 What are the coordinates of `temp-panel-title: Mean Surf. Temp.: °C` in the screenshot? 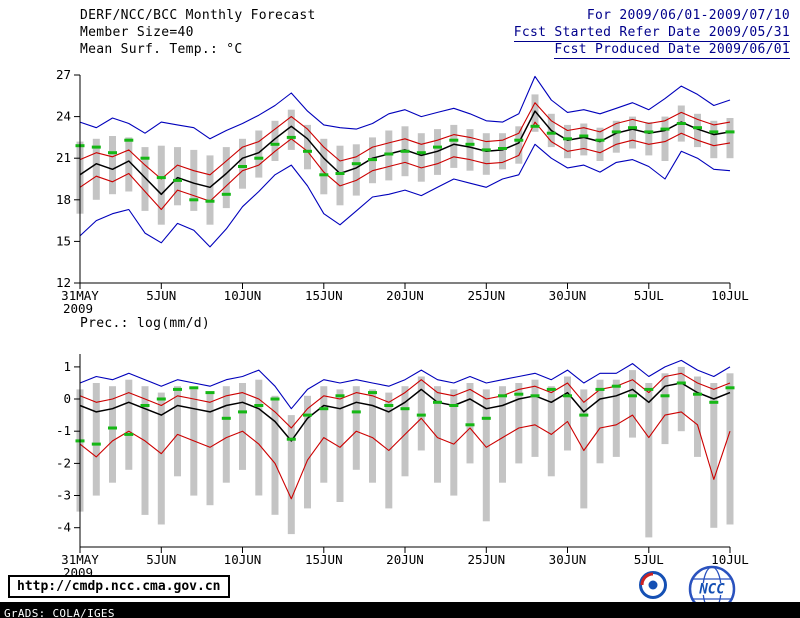 It's located at (161, 49).